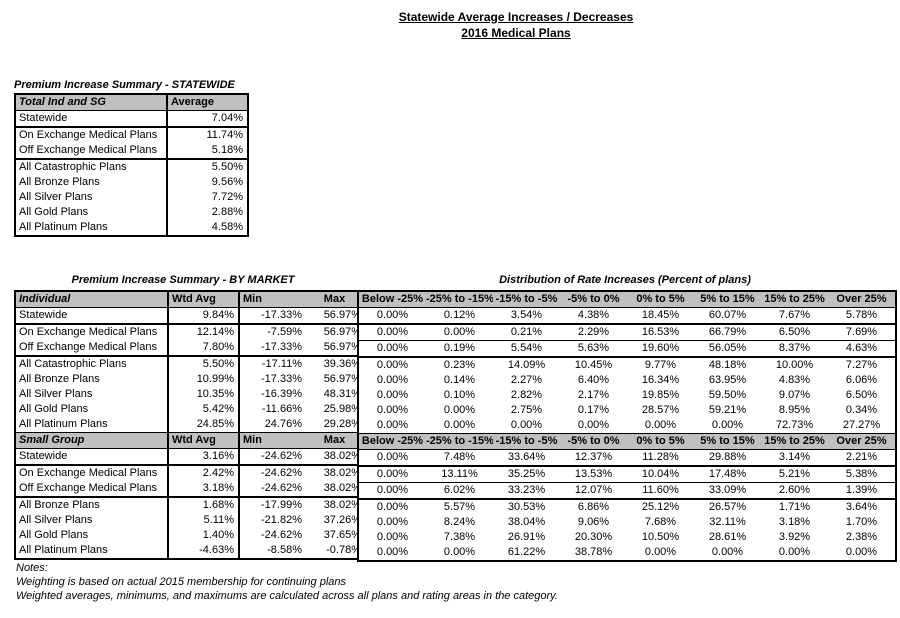 This screenshot has width=900, height=618. What do you see at coordinates (727, 380) in the screenshot?
I see `value-cell: 63.95%` at bounding box center [727, 380].